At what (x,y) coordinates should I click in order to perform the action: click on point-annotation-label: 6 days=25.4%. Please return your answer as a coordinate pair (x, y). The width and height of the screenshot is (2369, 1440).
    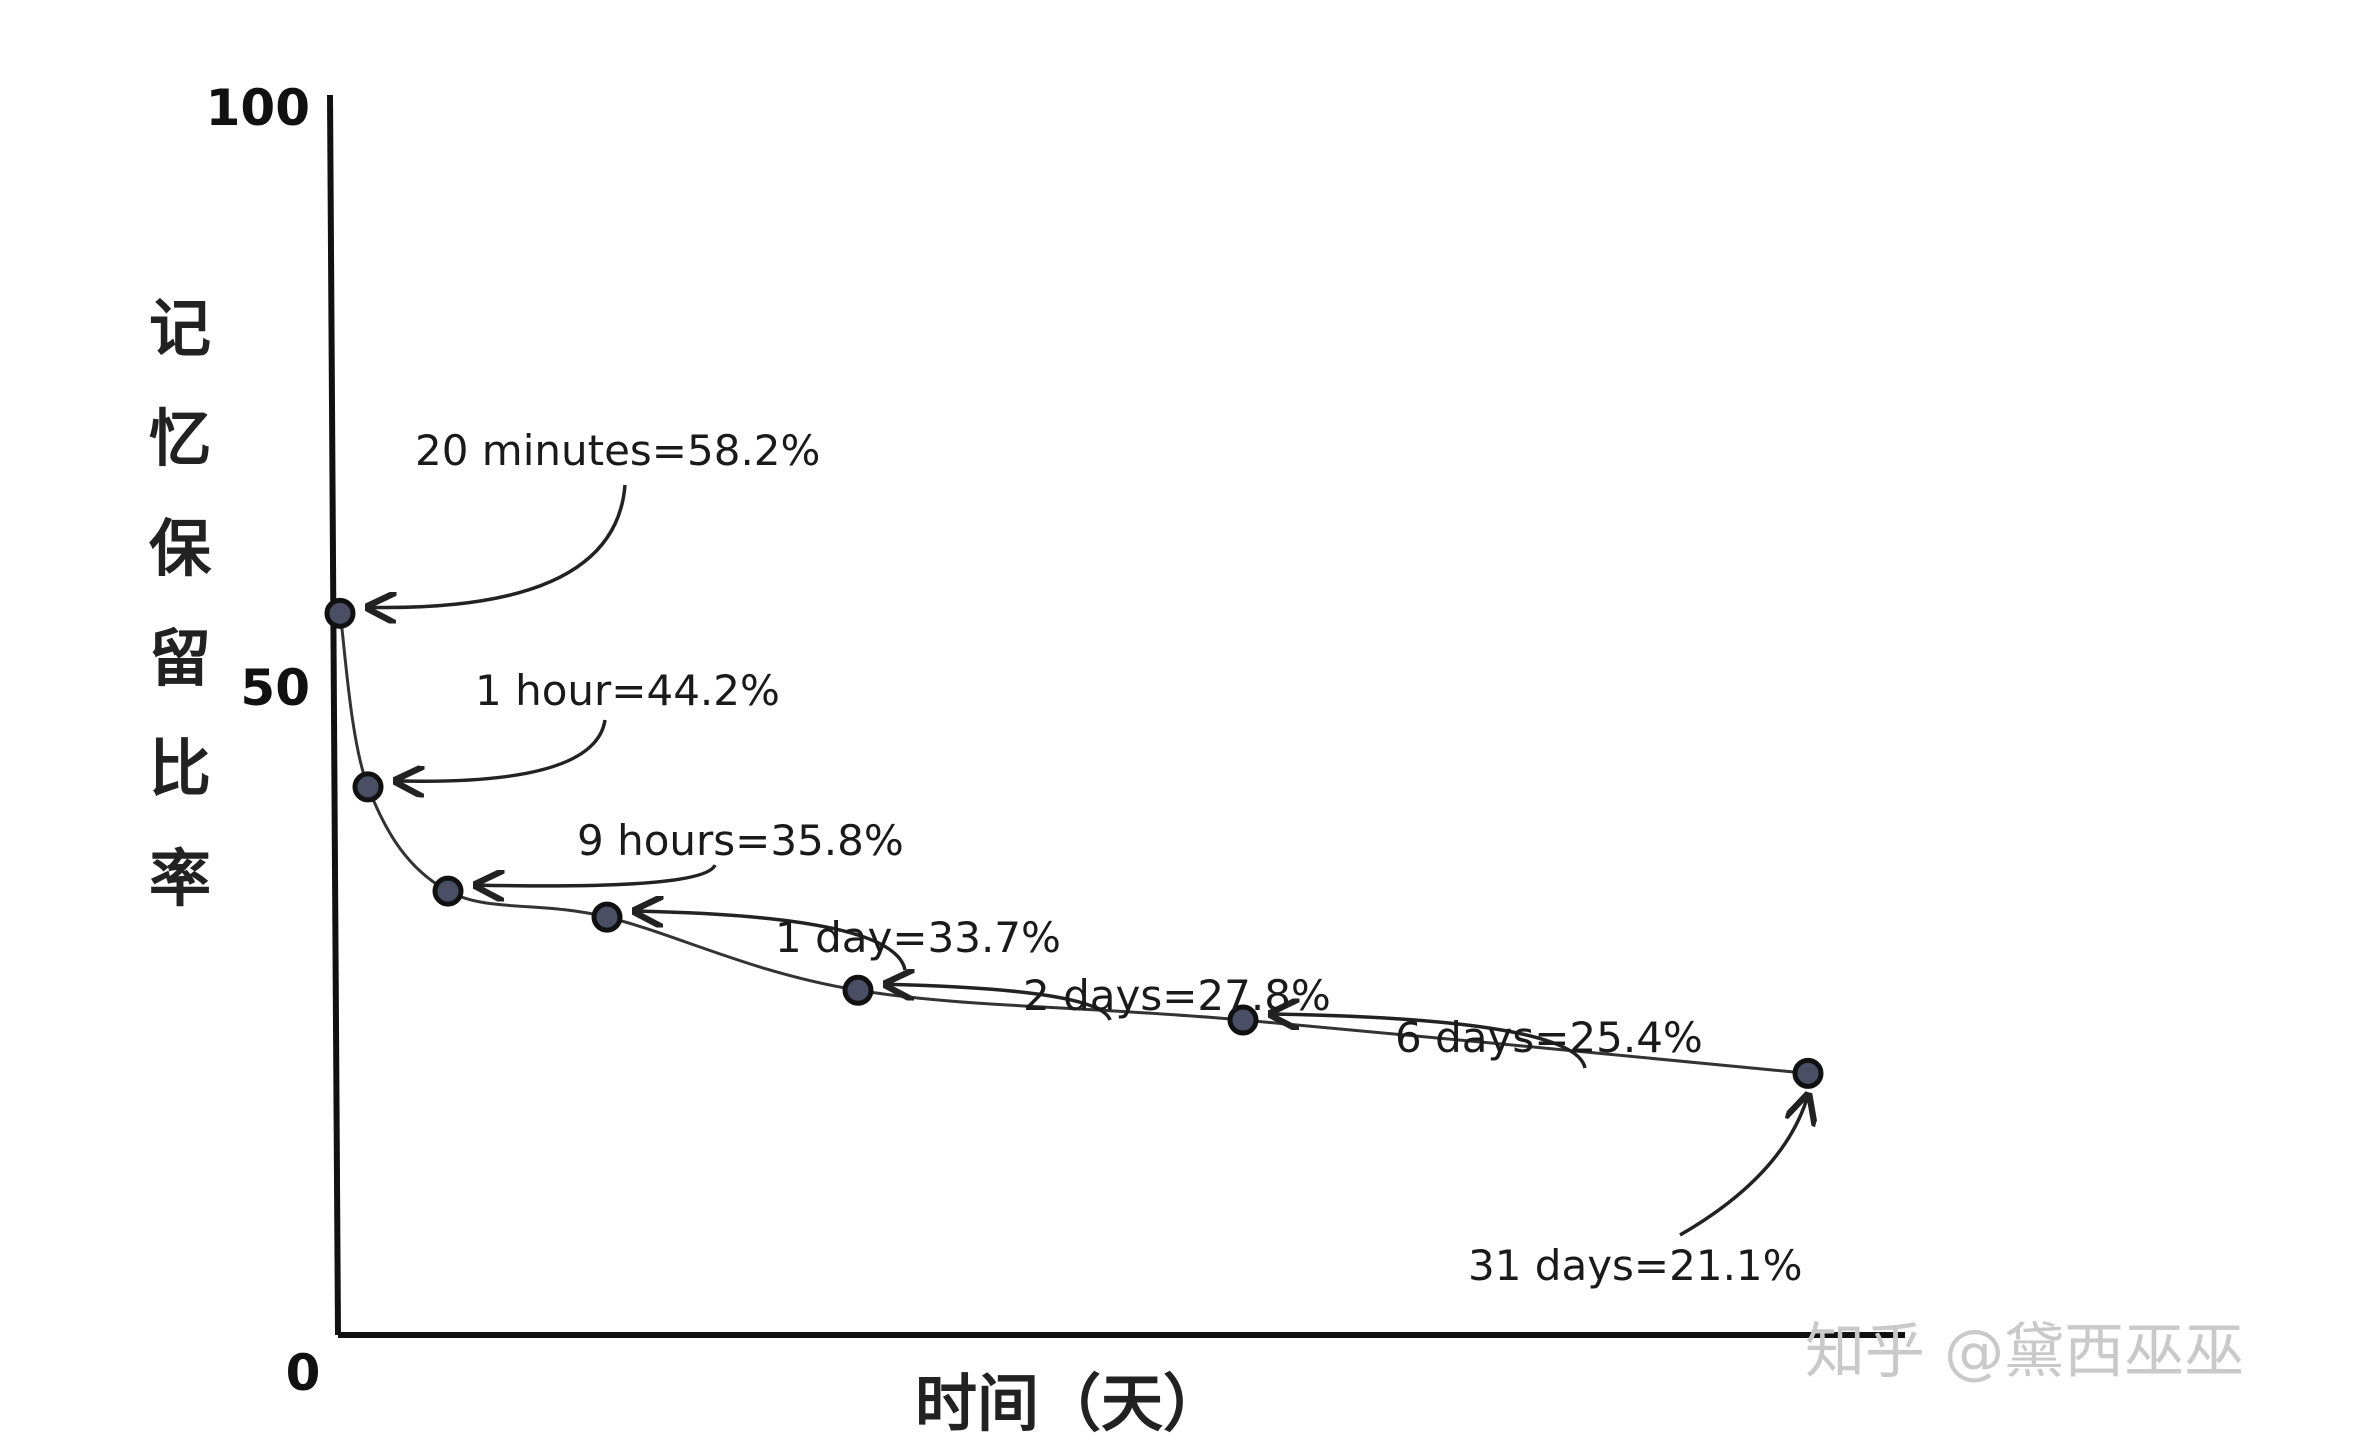
    Looking at the image, I should click on (1549, 1037).